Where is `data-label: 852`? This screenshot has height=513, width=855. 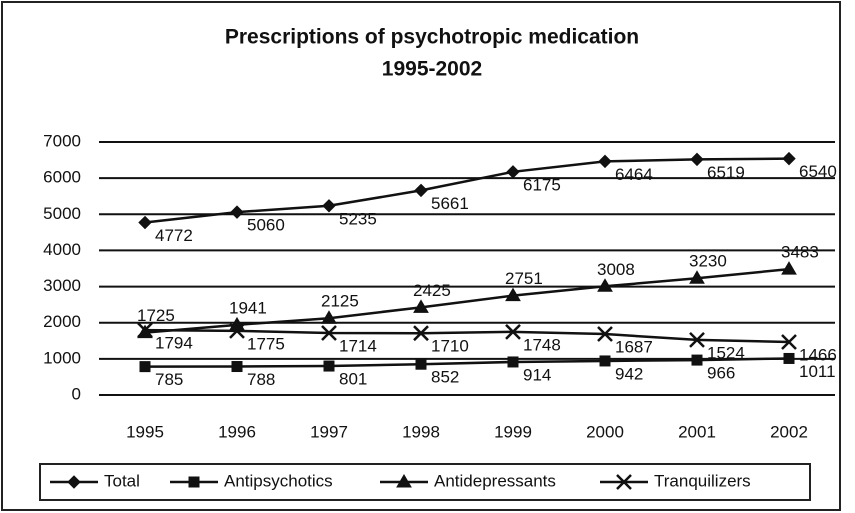 data-label: 852 is located at coordinates (445, 377).